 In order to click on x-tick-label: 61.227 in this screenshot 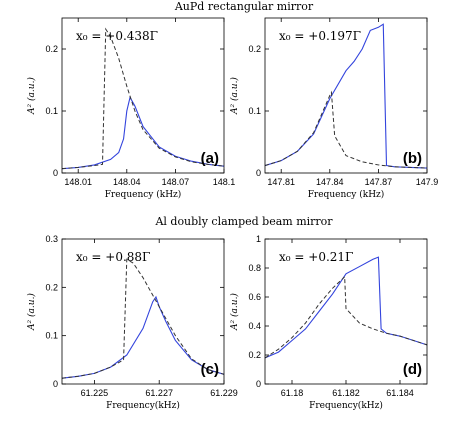, I will do `click(159, 393)`.